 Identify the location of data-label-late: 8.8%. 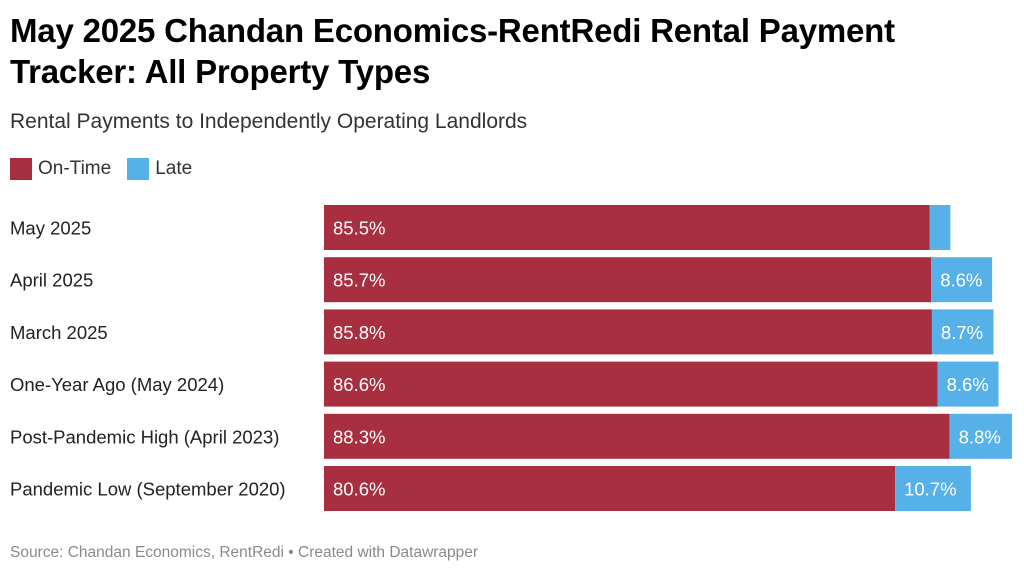
(980, 436).